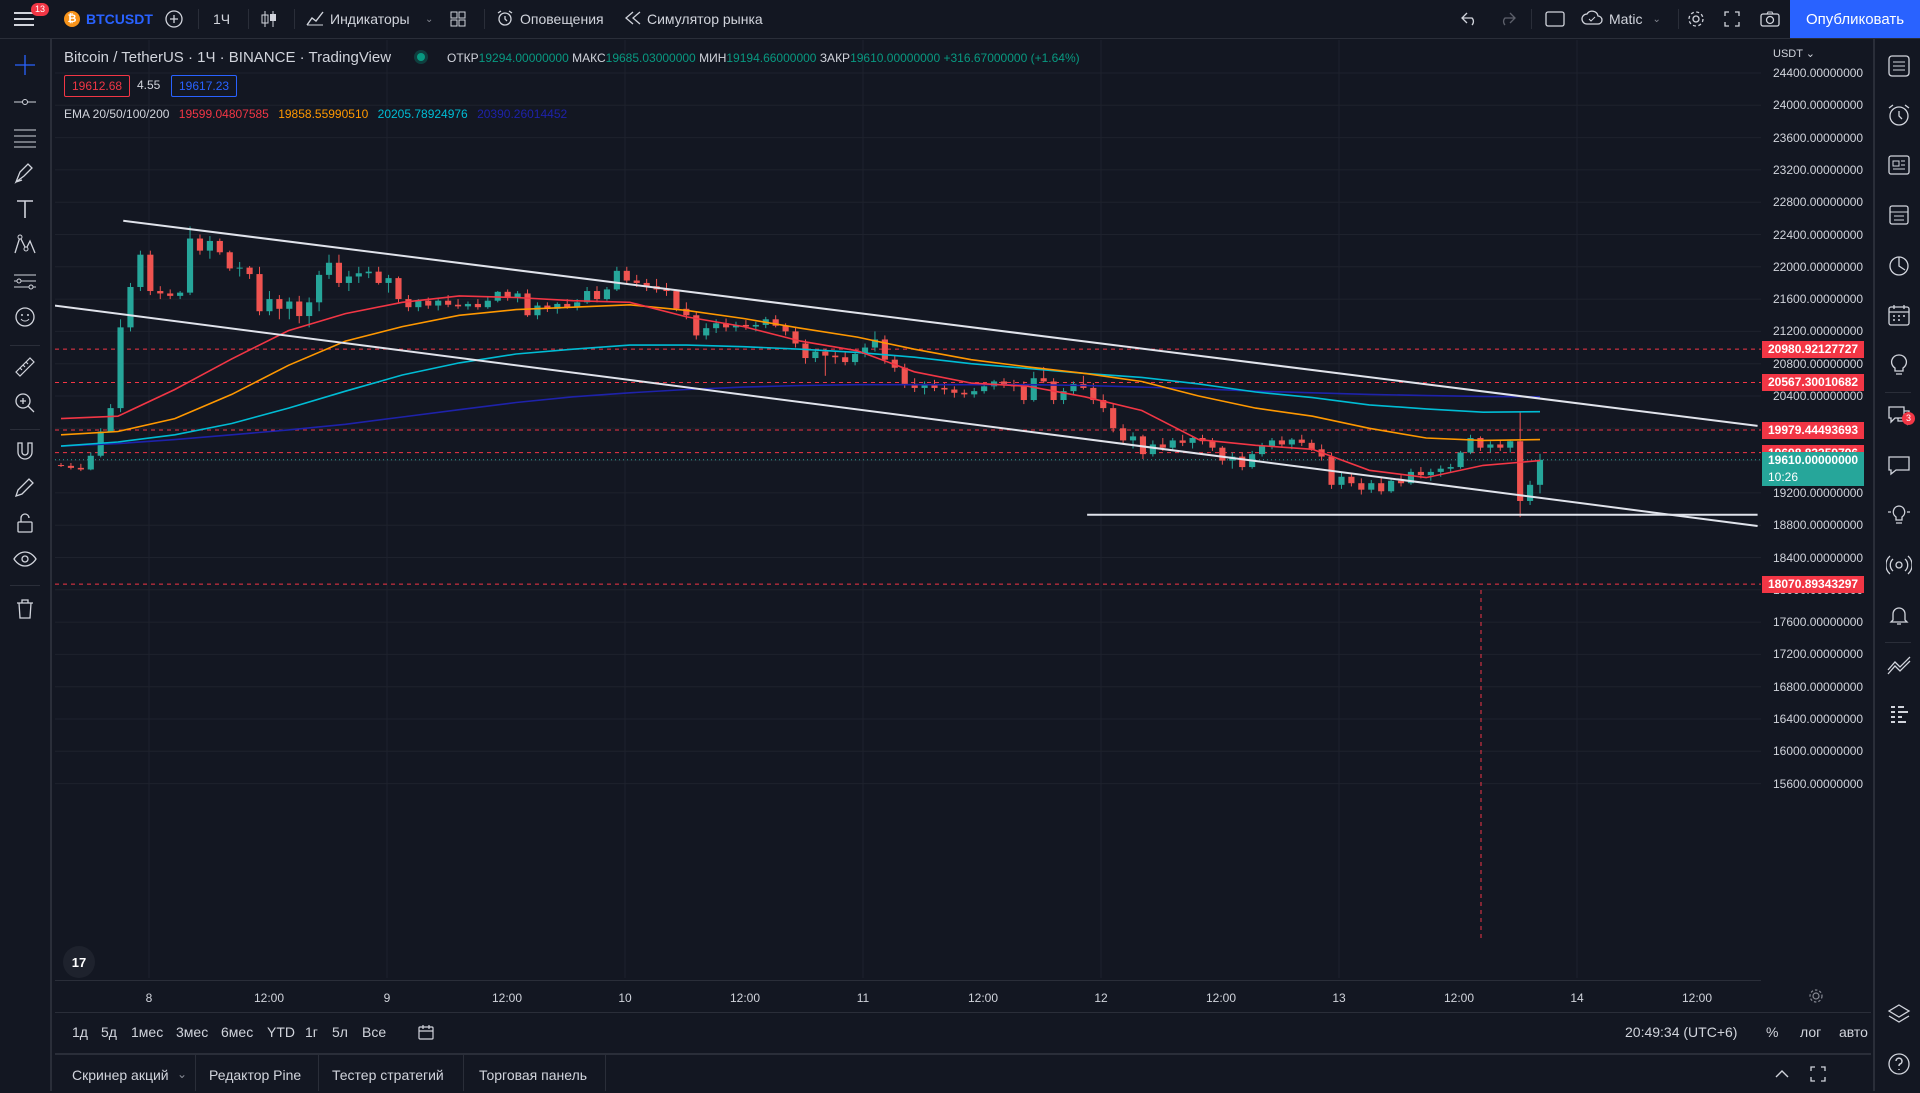 Image resolution: width=1920 pixels, height=1093 pixels. I want to click on open-value: 19294.00000000, so click(523, 58).